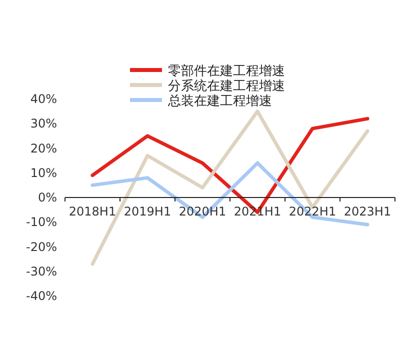  What do you see at coordinates (258, 211) in the screenshot?
I see `x-tick-label: 2021H1` at bounding box center [258, 211].